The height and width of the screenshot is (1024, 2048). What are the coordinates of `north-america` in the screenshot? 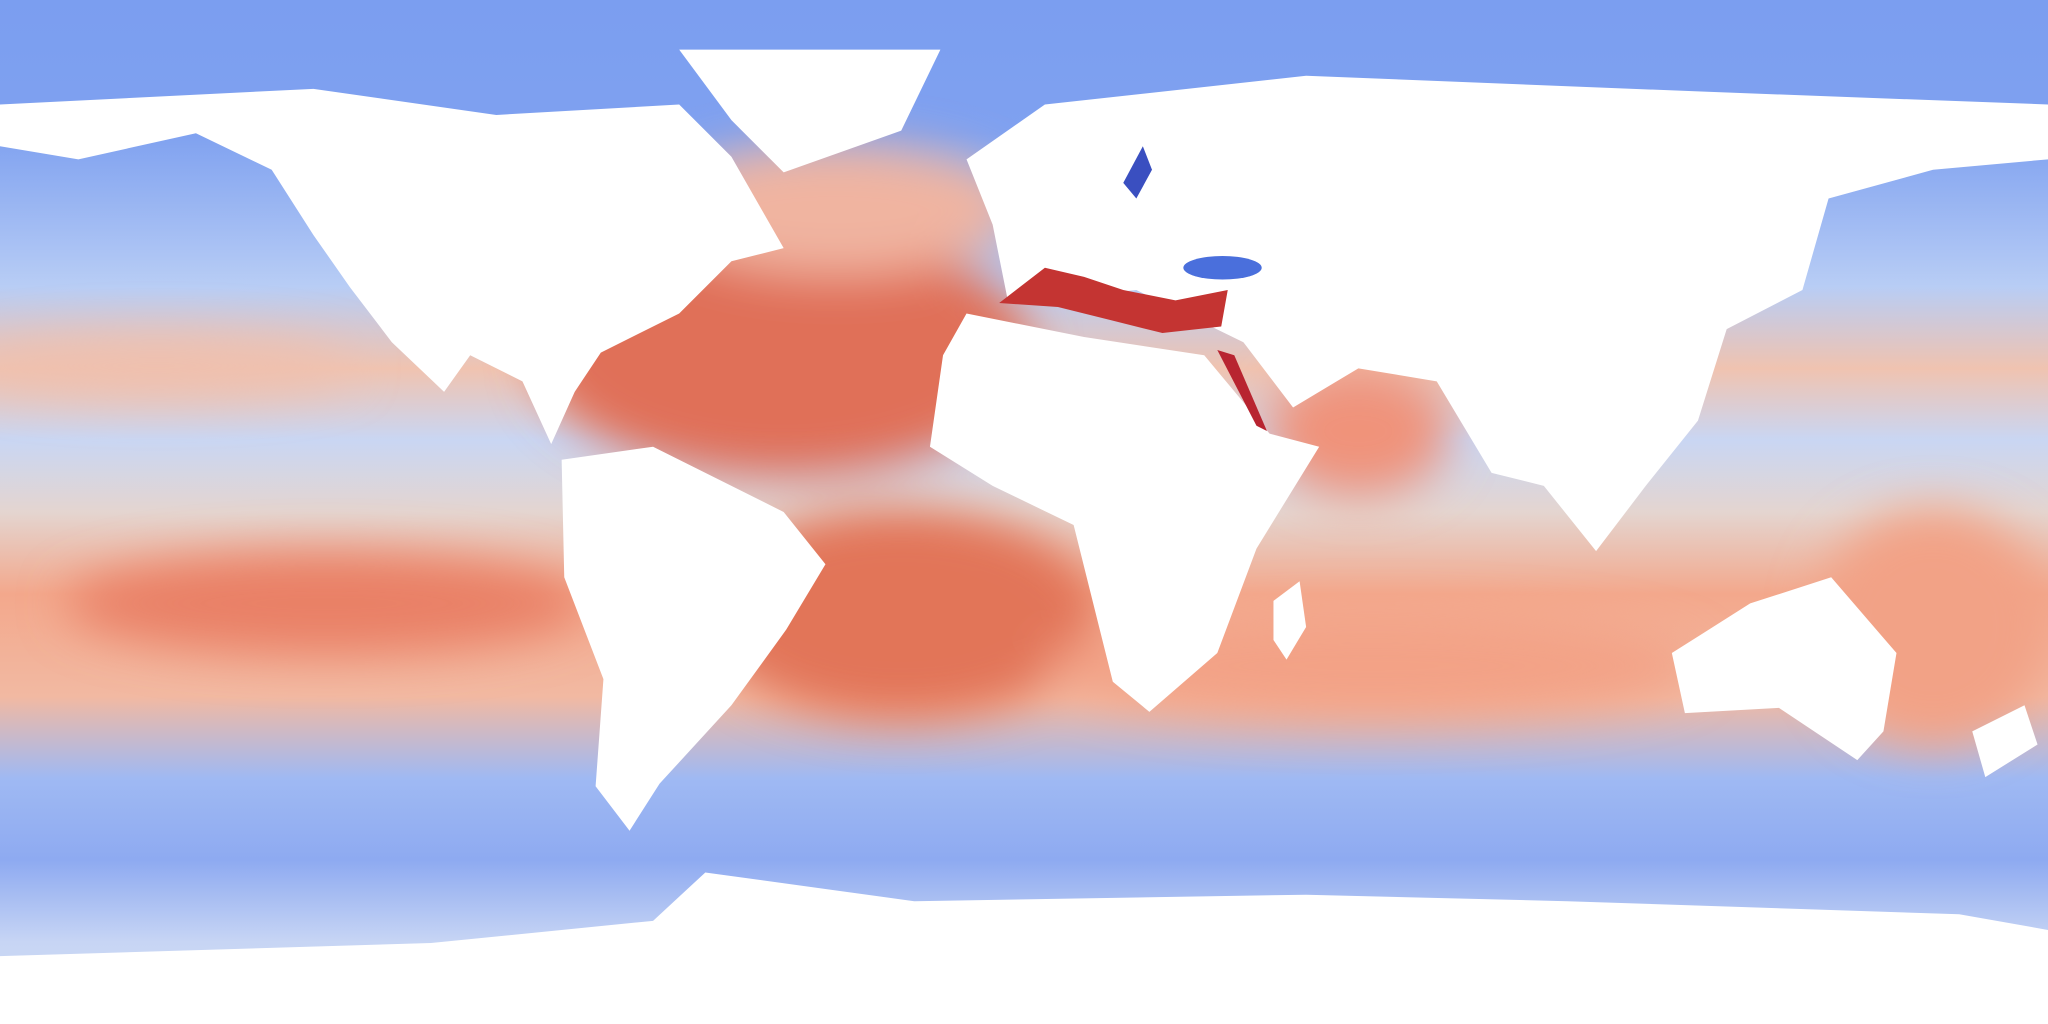 It's located at (392, 266).